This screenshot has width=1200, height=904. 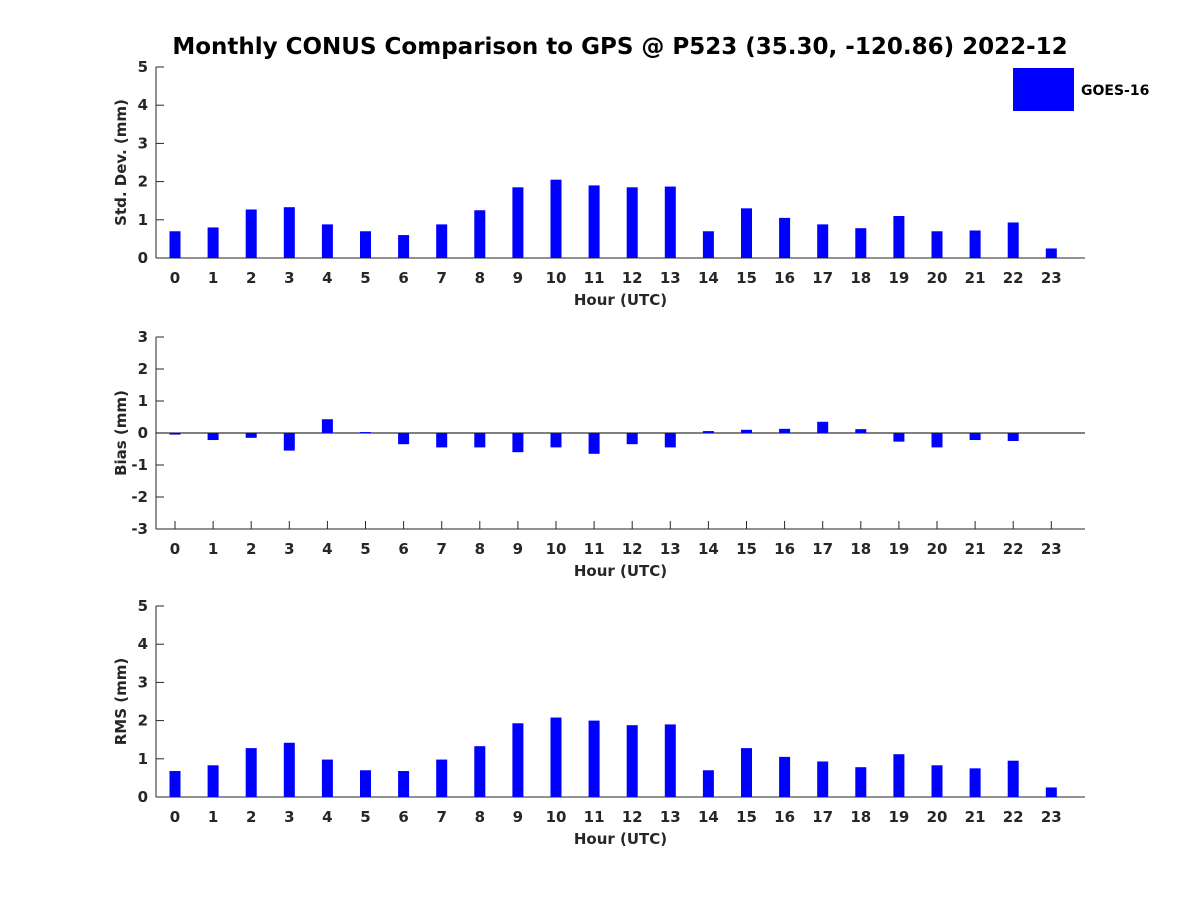 What do you see at coordinates (556, 549) in the screenshot?
I see `x-tick-label: 10` at bounding box center [556, 549].